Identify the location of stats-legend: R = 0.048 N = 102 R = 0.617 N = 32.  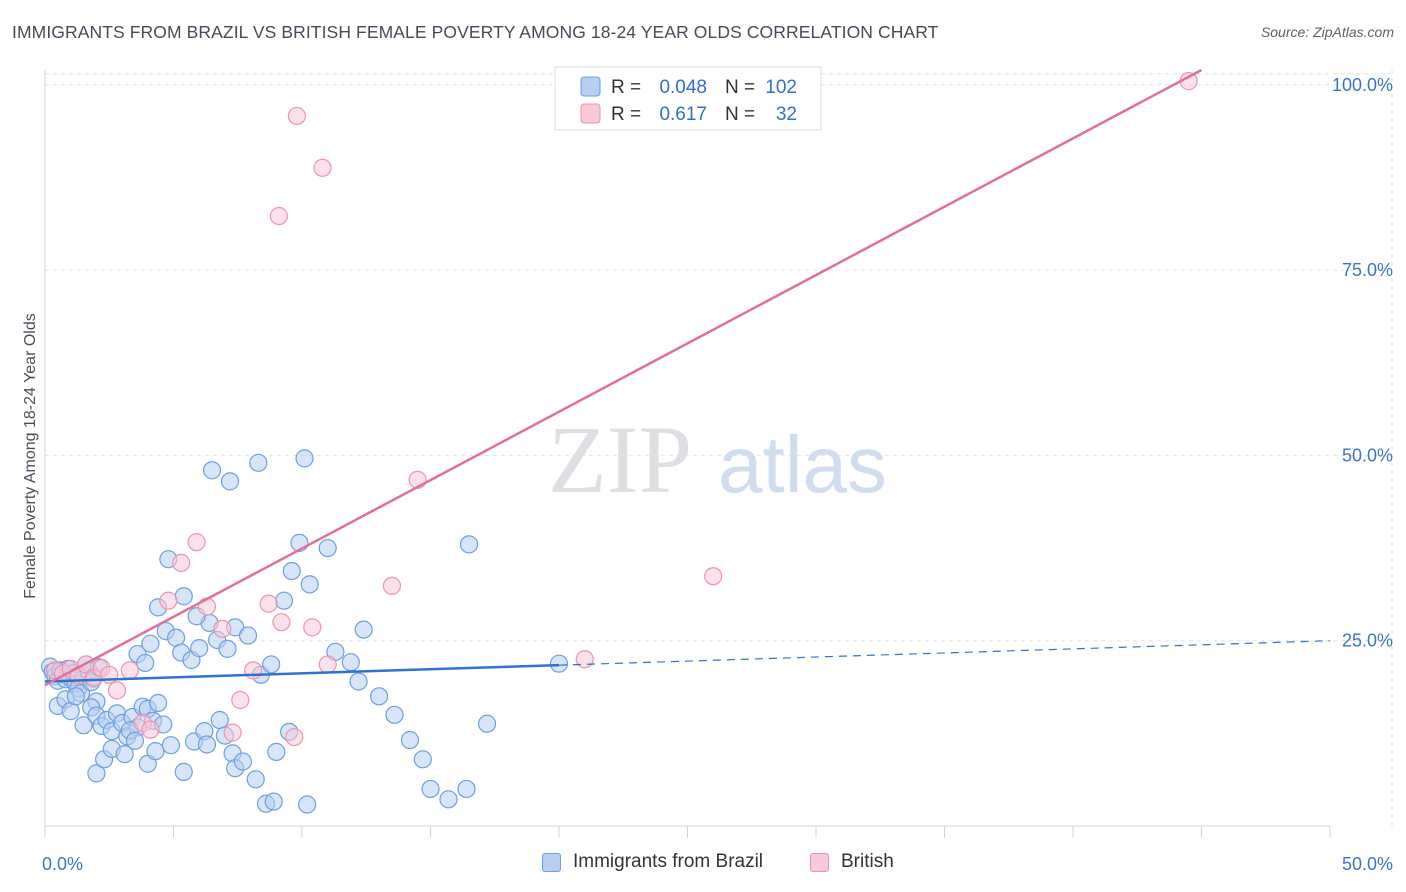
(688, 98).